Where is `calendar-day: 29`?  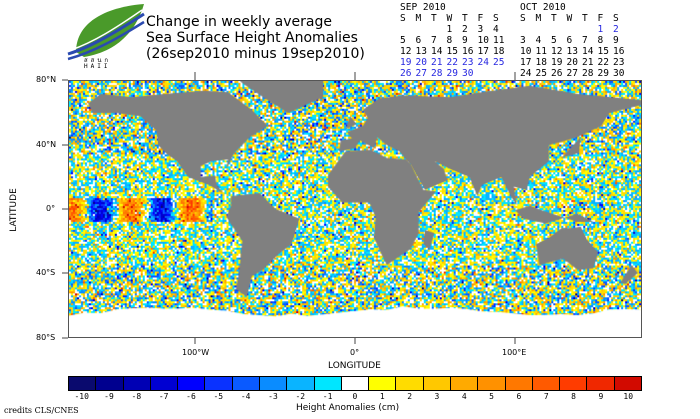
calendar-day: 29 is located at coordinates (452, 73).